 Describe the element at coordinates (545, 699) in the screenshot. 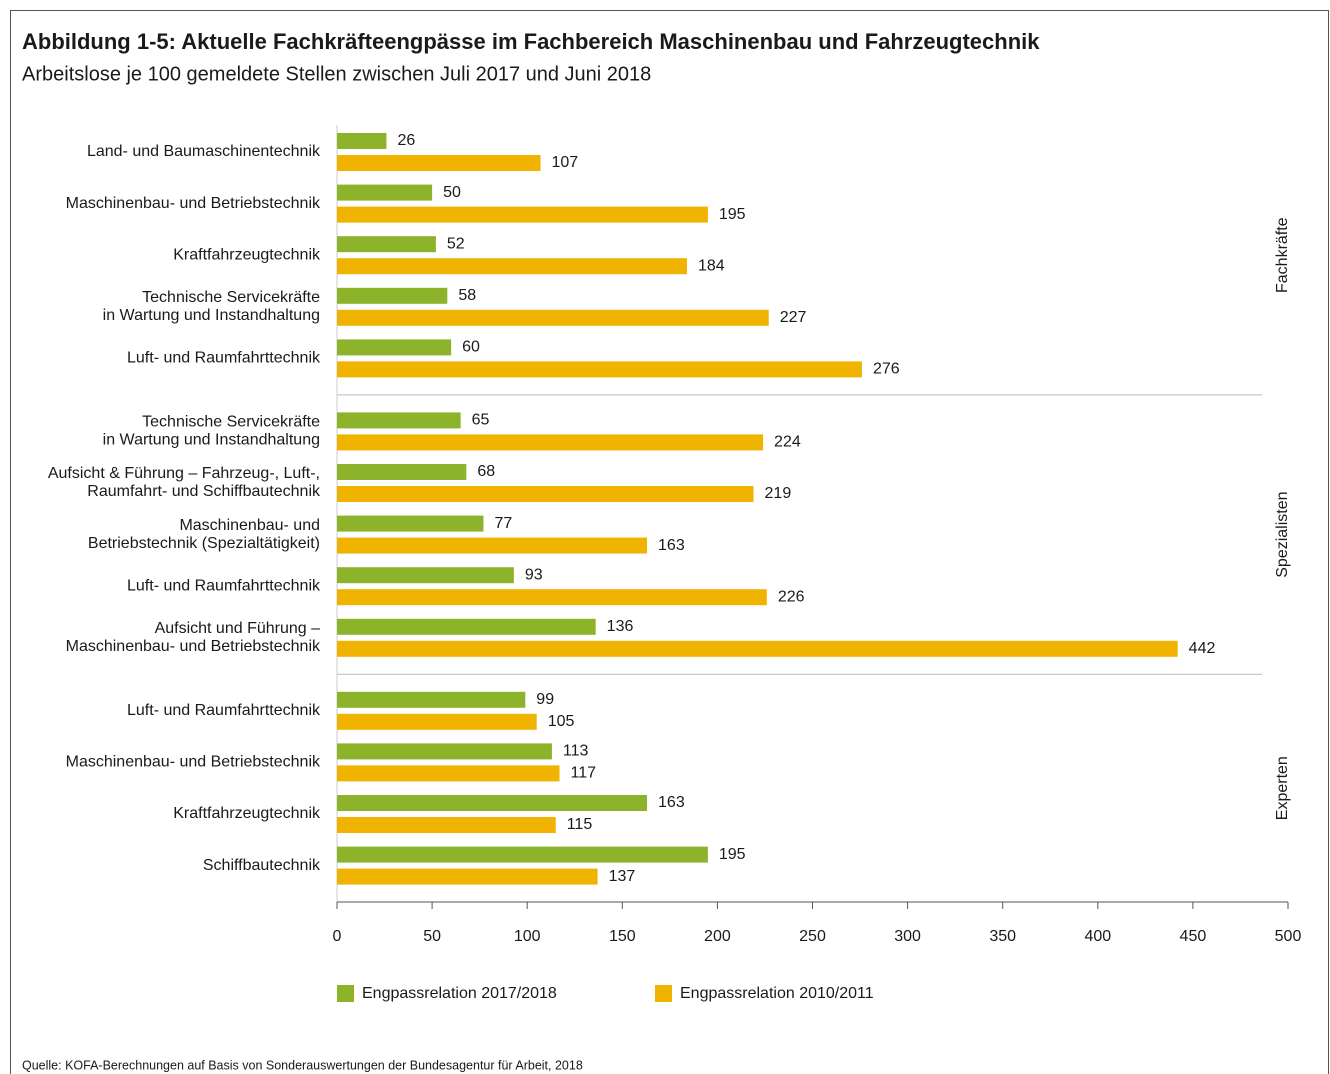

I see `data-label: 99` at that location.